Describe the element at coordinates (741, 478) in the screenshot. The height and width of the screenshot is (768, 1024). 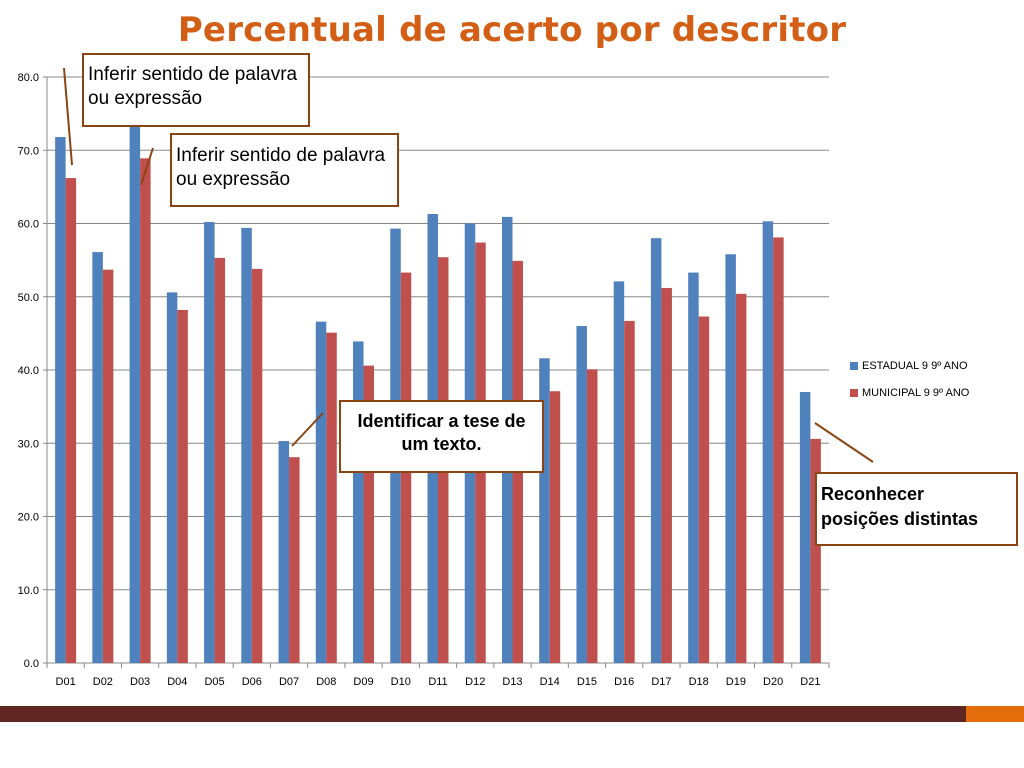
I see `bar-municipal-d19` at that location.